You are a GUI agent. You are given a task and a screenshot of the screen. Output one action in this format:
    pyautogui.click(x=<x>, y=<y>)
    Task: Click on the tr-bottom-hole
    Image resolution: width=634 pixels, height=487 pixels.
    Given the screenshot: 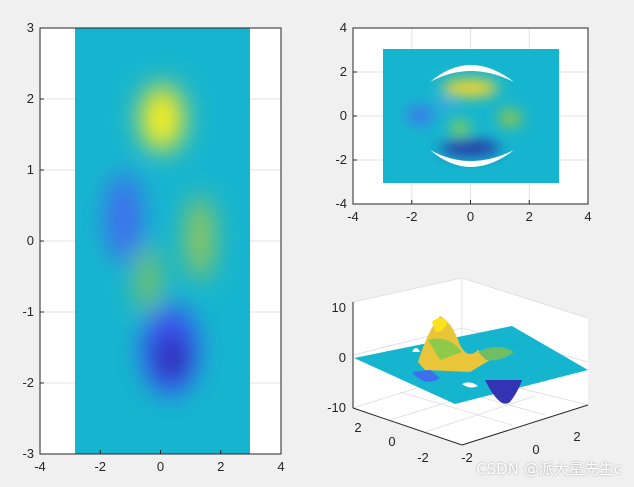 What is the action you would take?
    pyautogui.click(x=472, y=158)
    